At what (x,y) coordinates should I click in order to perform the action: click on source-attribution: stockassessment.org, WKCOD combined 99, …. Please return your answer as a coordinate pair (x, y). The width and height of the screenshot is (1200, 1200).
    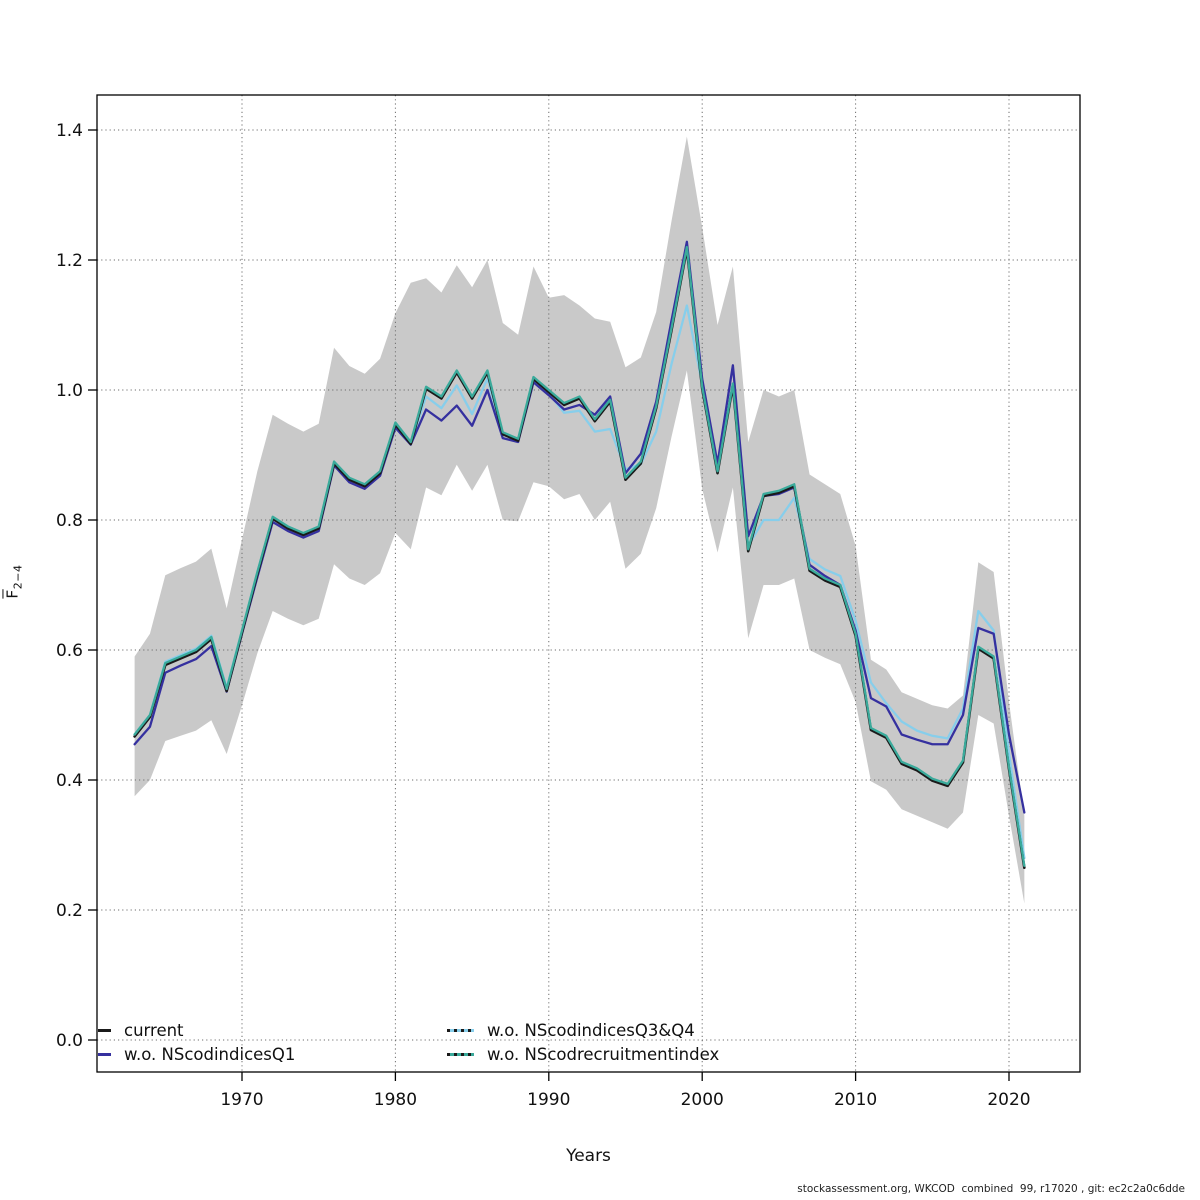
    Looking at the image, I should click on (991, 1189).